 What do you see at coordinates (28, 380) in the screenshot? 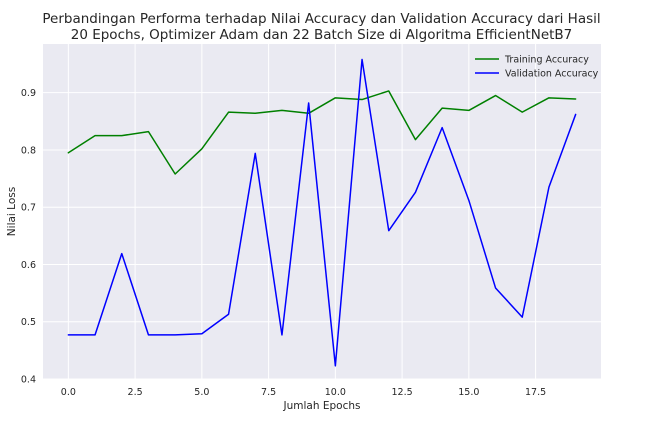
I see `y-tick-label: 0.4` at bounding box center [28, 380].